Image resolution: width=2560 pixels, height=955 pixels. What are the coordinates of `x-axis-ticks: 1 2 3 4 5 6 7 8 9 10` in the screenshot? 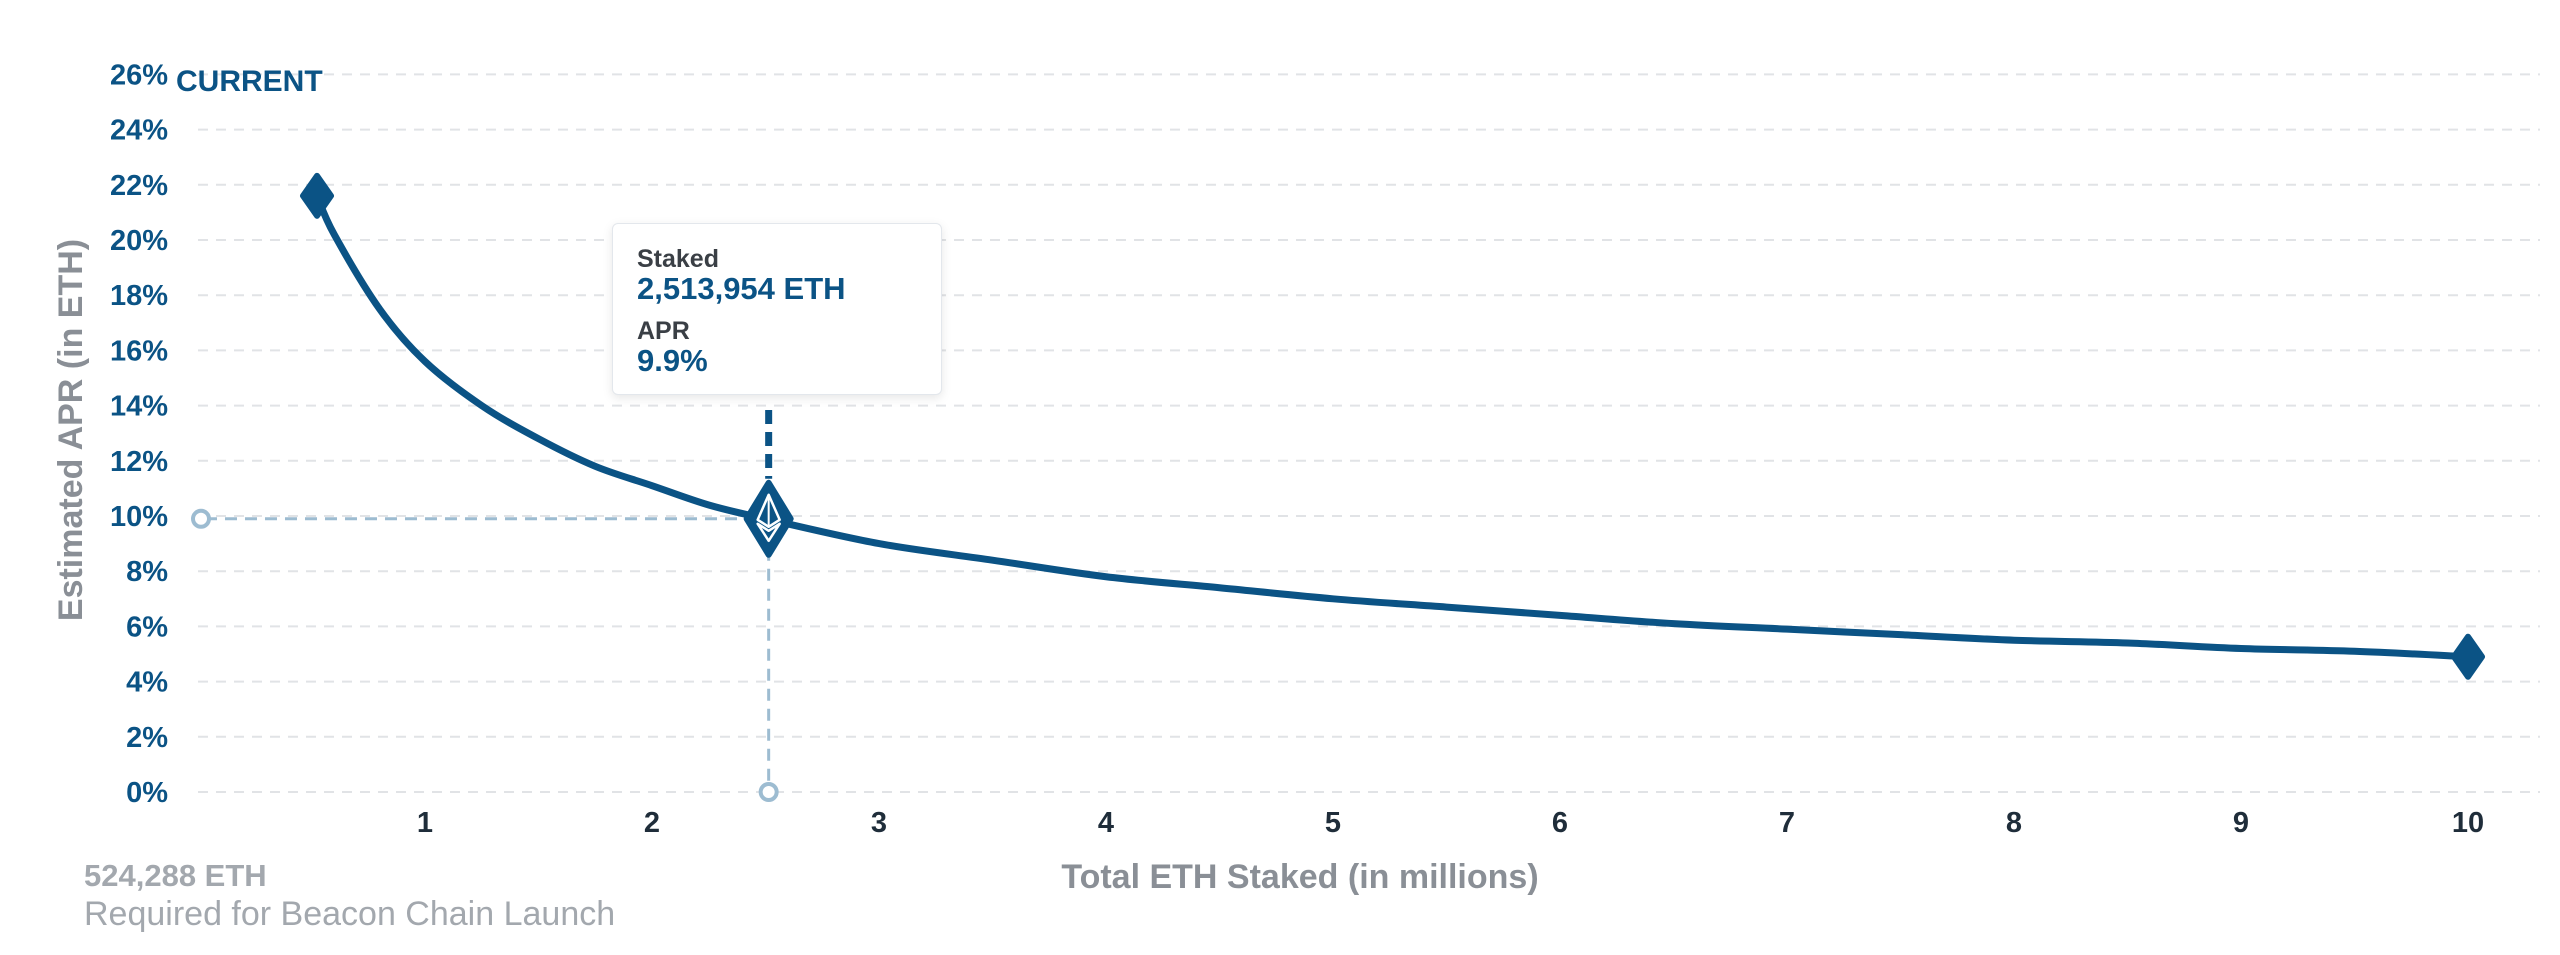 It's located at (1450, 823).